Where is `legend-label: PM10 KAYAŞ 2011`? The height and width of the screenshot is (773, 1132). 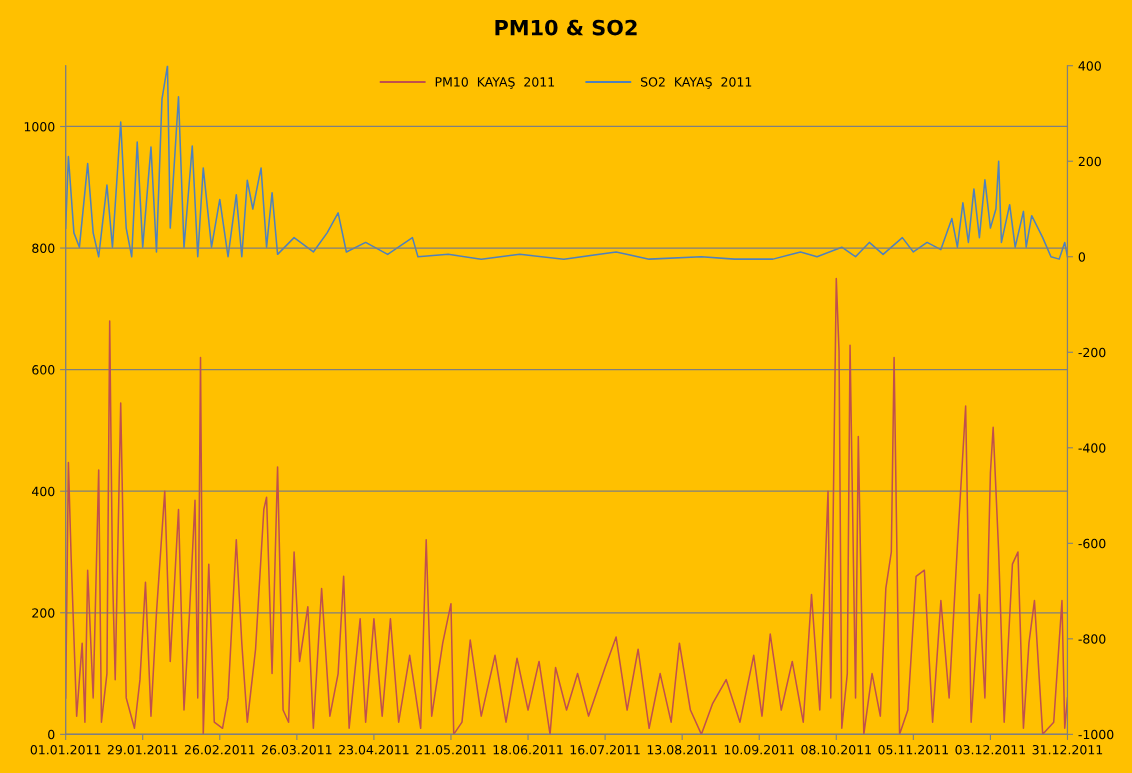
legend-label: PM10 KAYAŞ 2011 is located at coordinates (495, 83).